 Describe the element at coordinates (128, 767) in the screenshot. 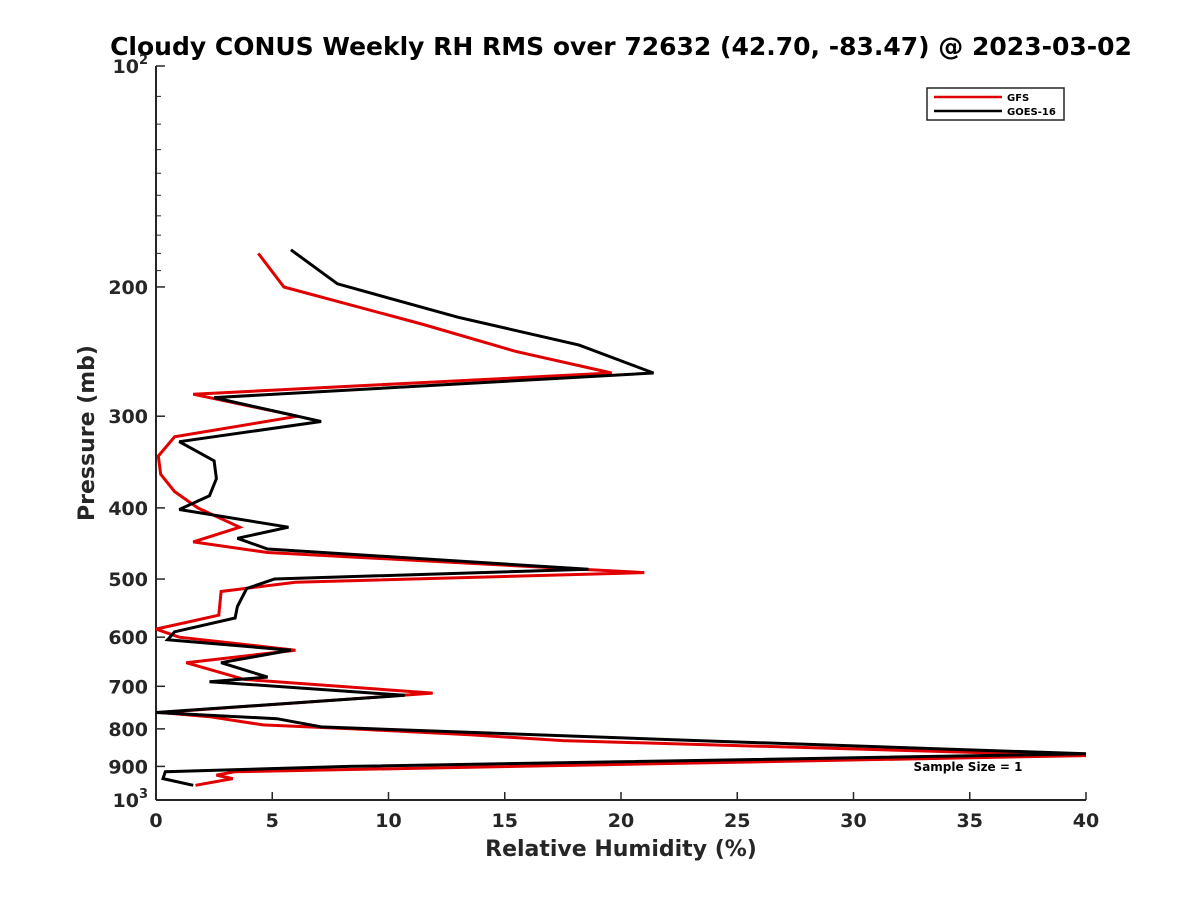

I see `y-tick-label: 900` at that location.